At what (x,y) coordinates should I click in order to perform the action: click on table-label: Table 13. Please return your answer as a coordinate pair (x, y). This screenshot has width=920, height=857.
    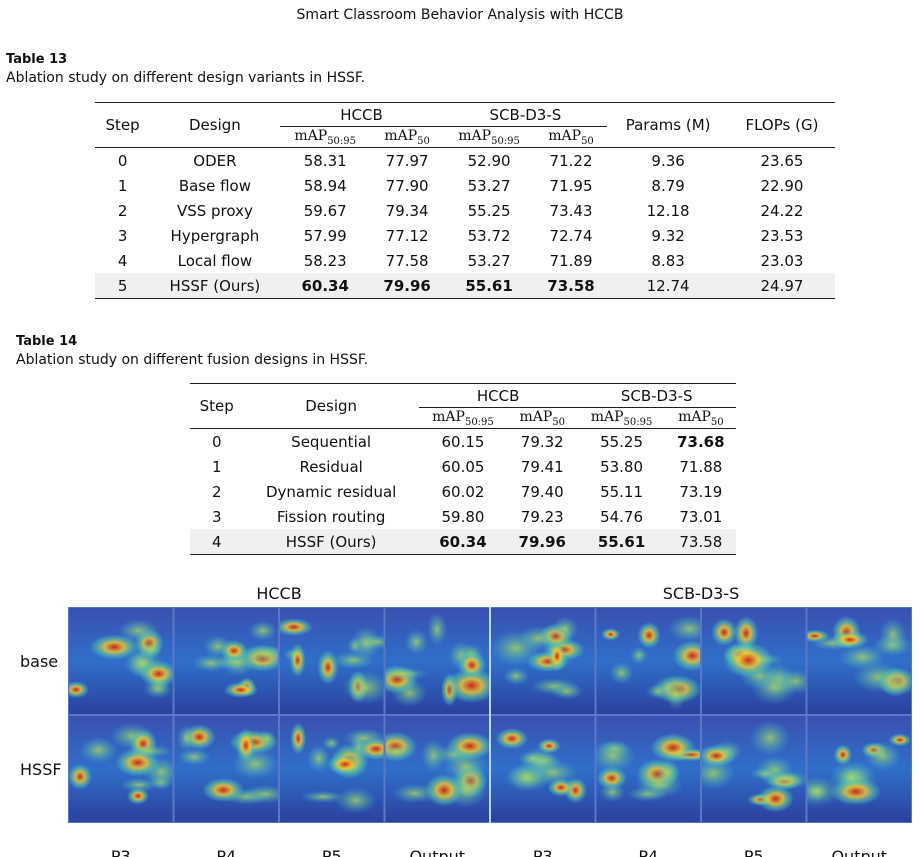
    Looking at the image, I should click on (37, 59).